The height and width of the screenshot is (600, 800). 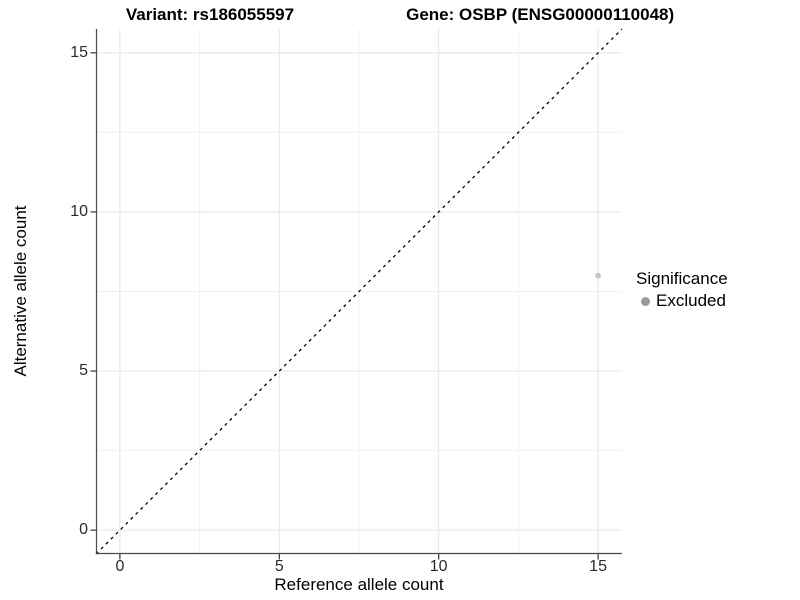 I want to click on x-tick-label: 10, so click(x=438, y=566).